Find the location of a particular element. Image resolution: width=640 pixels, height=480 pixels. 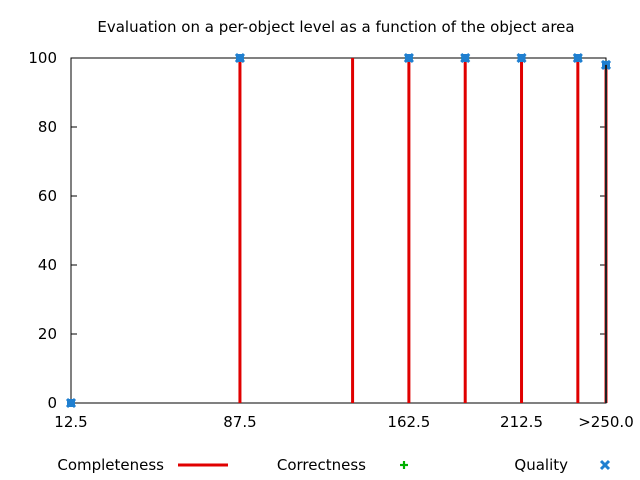

y-tick-label: 60 is located at coordinates (47, 196).